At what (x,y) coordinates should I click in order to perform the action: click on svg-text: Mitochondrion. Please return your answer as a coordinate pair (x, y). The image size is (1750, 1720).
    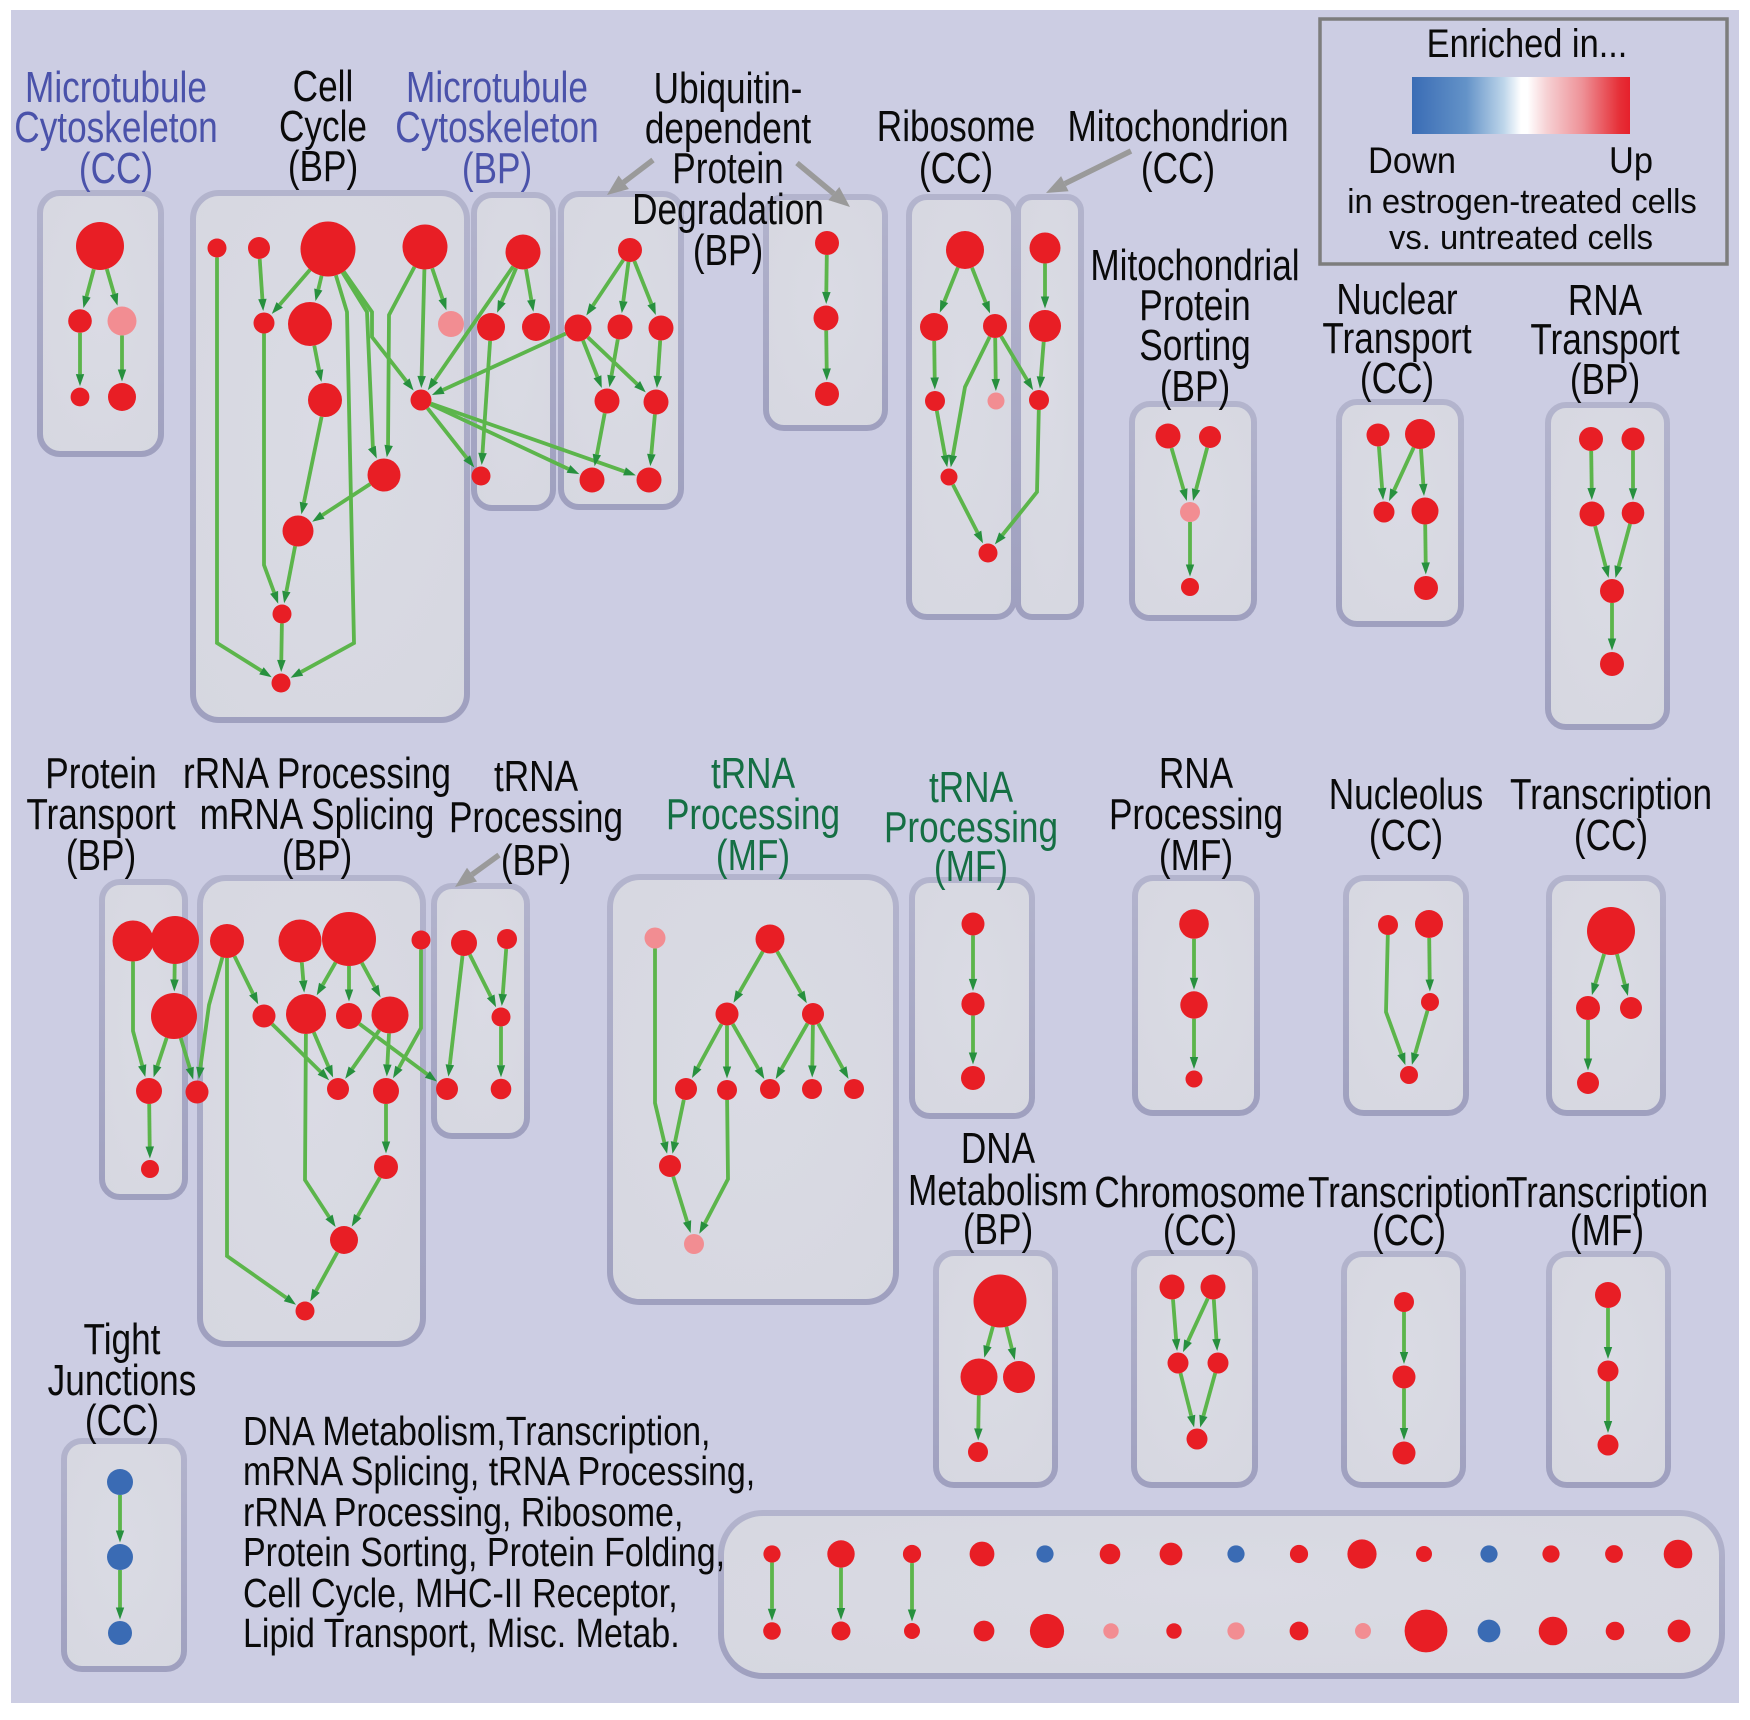
    Looking at the image, I should click on (1177, 126).